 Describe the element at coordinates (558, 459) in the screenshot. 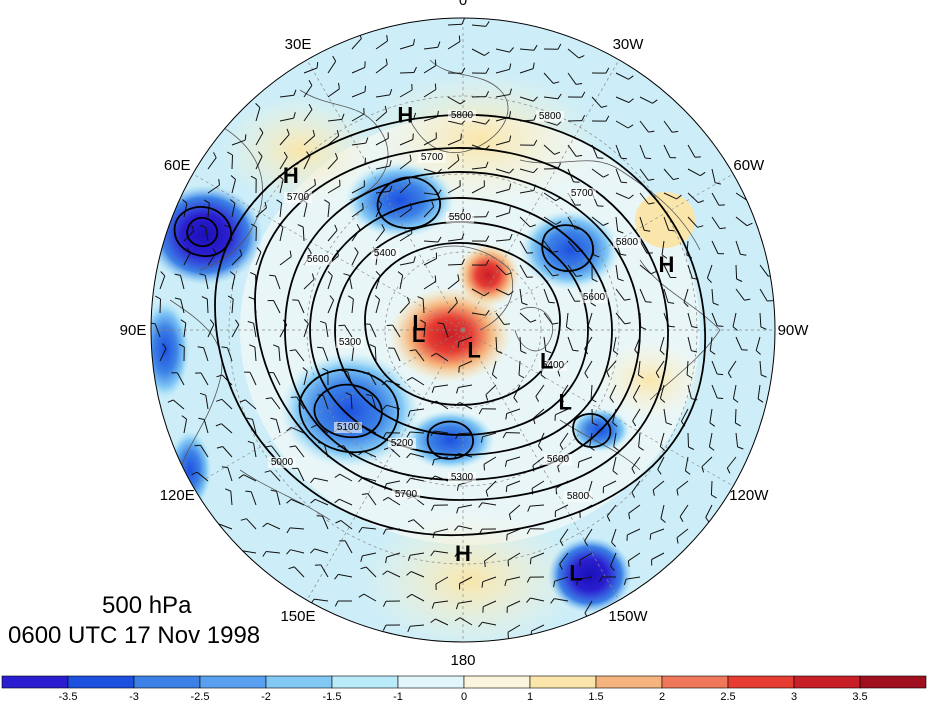

I see `contour-label: 5600` at that location.